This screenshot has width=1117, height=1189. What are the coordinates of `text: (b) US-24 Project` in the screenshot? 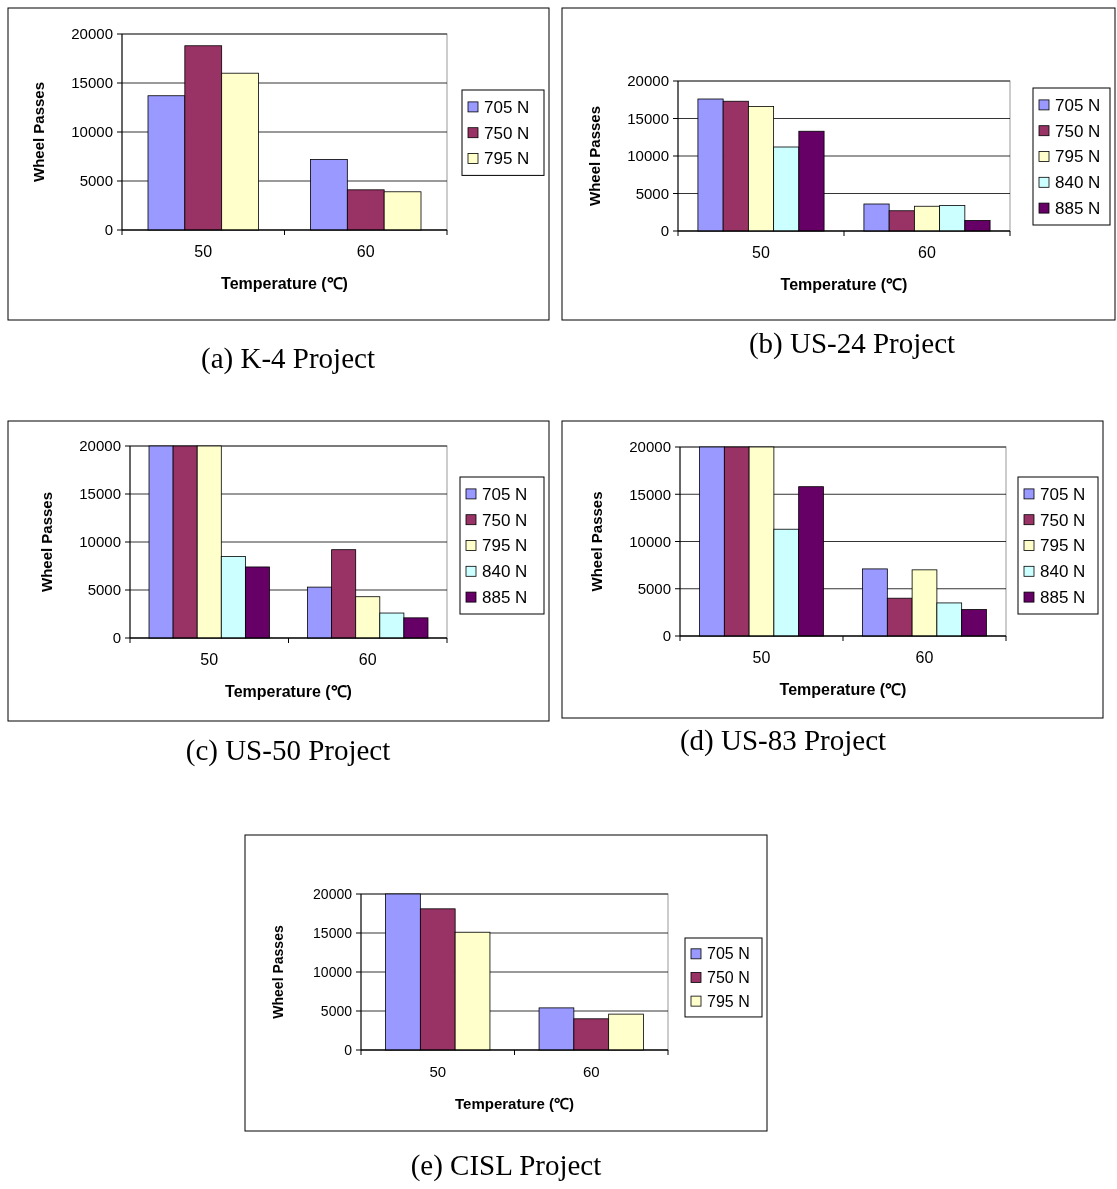 It's located at (852, 343).